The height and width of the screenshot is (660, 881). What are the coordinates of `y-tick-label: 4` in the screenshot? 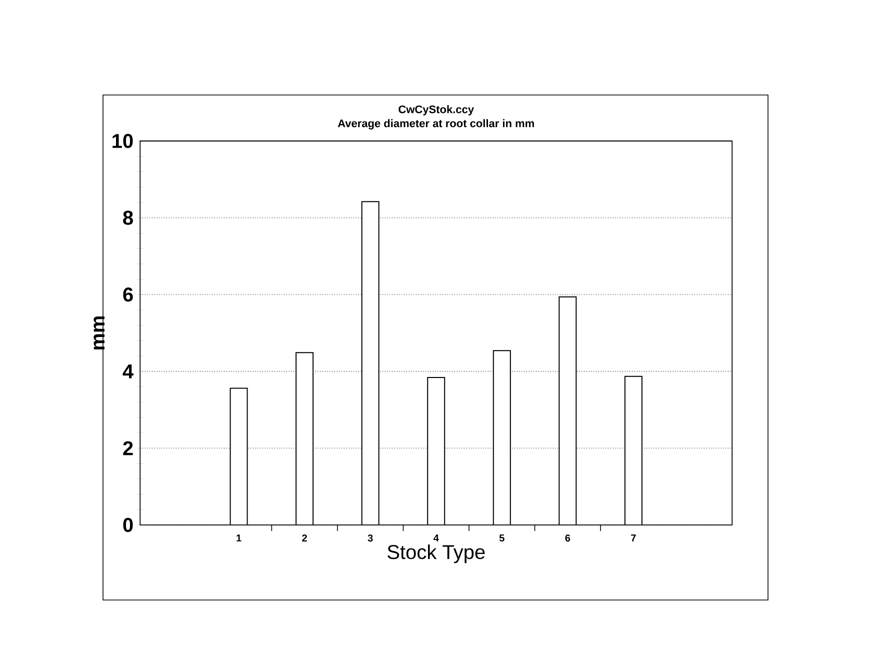 It's located at (128, 371).